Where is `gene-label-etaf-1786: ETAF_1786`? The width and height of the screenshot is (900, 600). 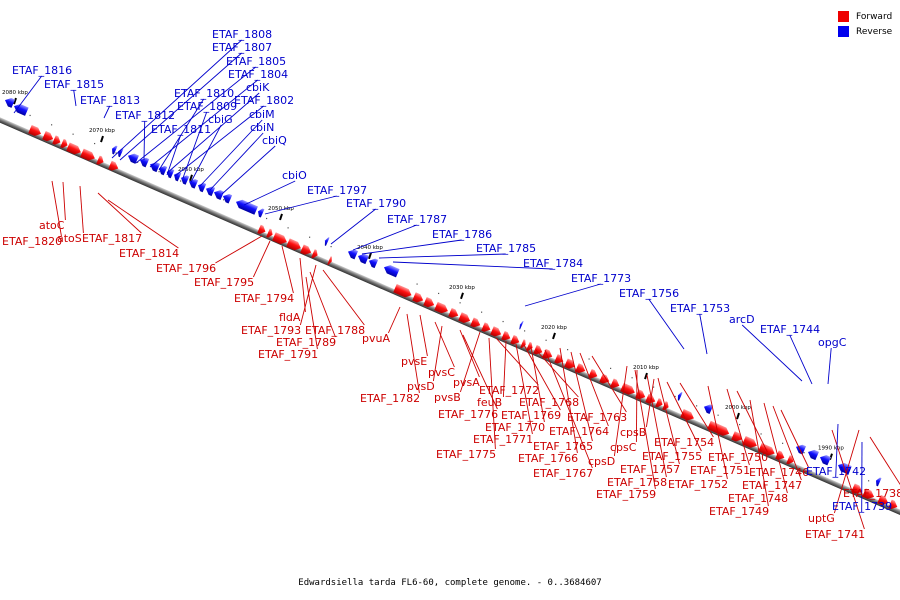
gene-label-etaf-1786: ETAF_1786 is located at coordinates (462, 234).